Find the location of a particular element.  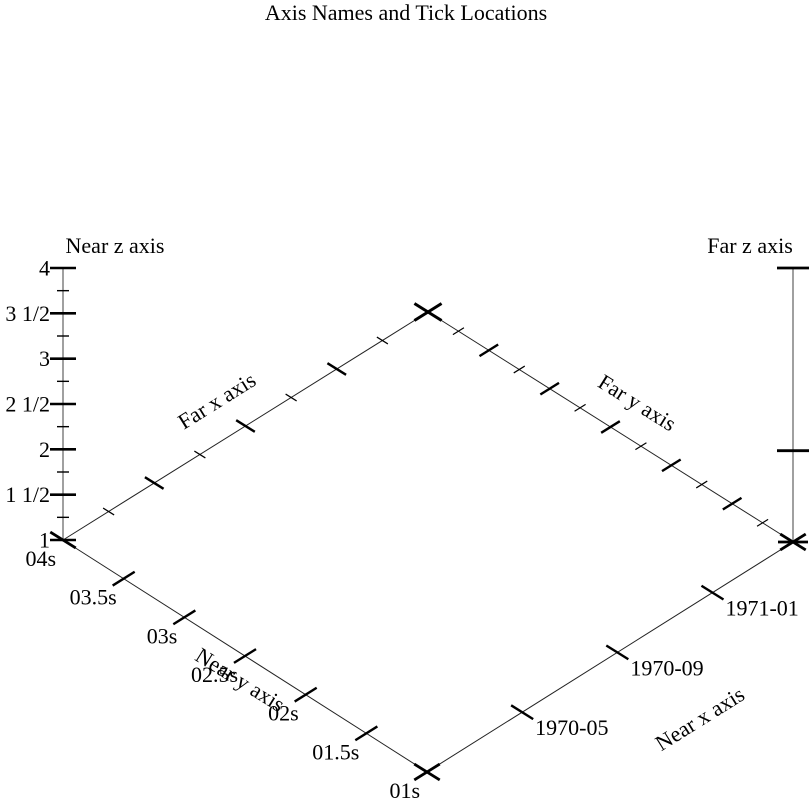

axis-name-far-z: Far z axis is located at coordinates (750, 245).